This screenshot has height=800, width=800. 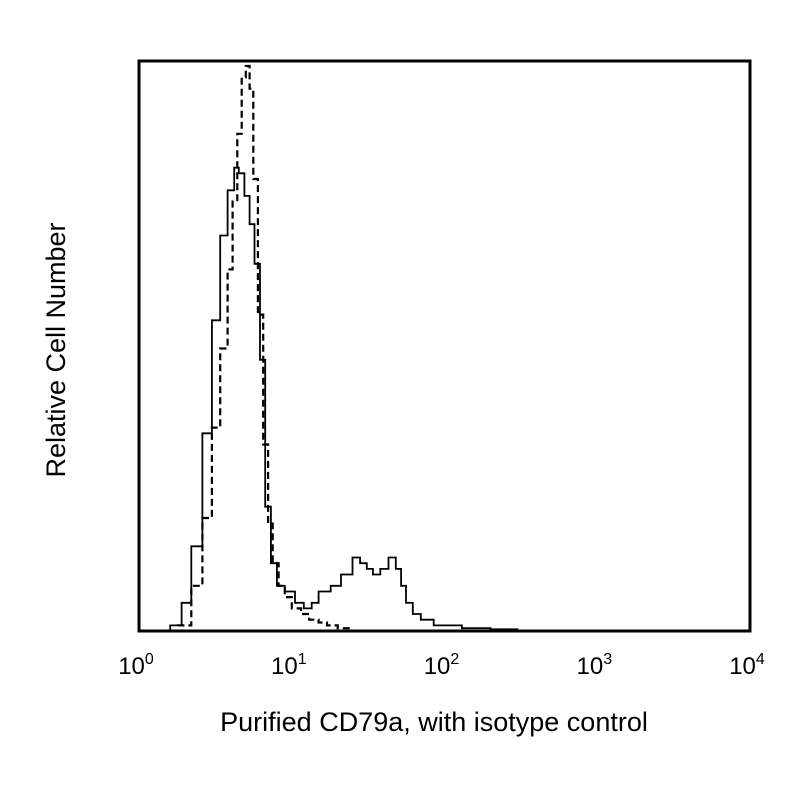 I want to click on y-axis-label: Relative Cell Number, so click(x=56, y=349).